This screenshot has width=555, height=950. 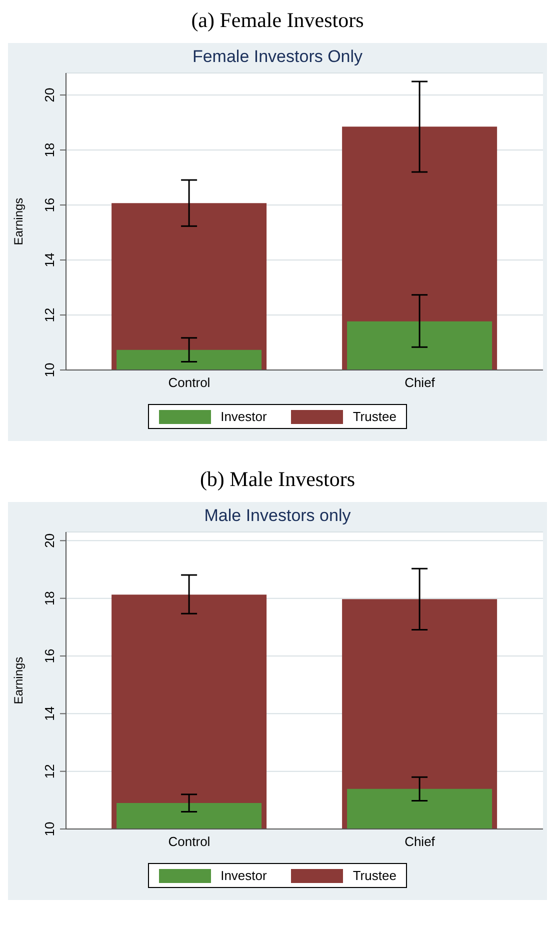 What do you see at coordinates (277, 516) in the screenshot?
I see `chart-subtitle: Male Investors only` at bounding box center [277, 516].